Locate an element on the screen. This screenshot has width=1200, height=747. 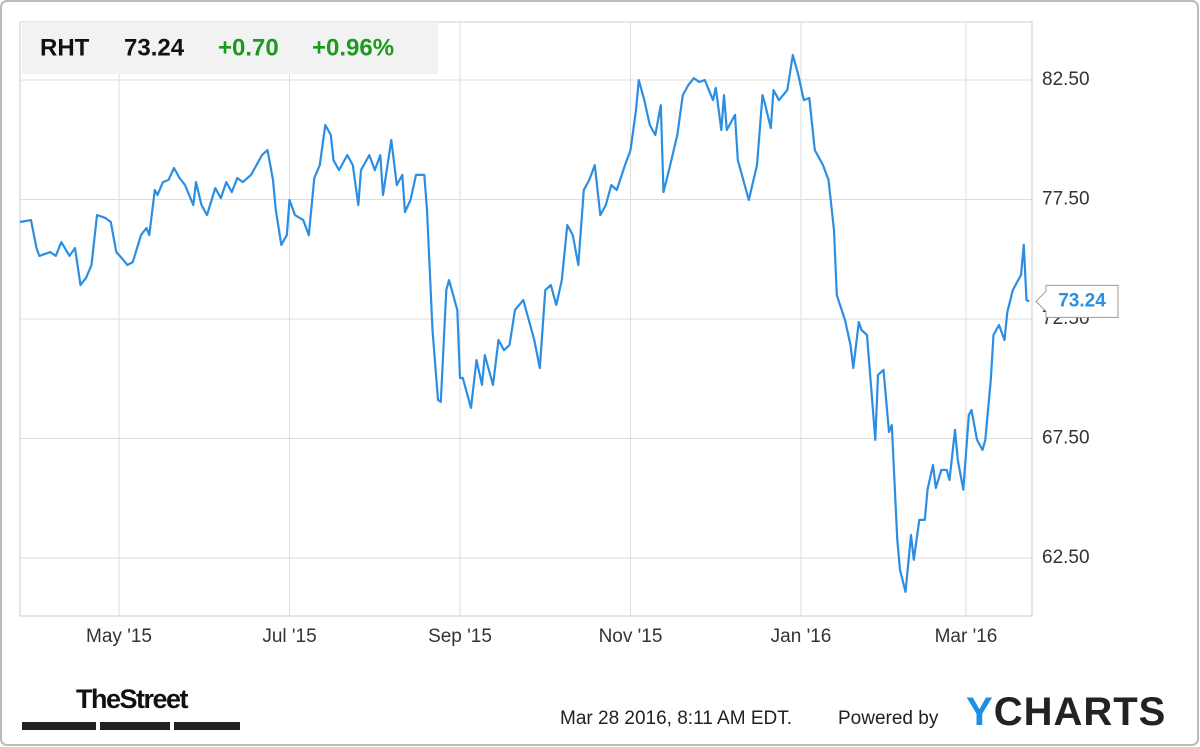
powered-by: Powered by is located at coordinates (888, 718).